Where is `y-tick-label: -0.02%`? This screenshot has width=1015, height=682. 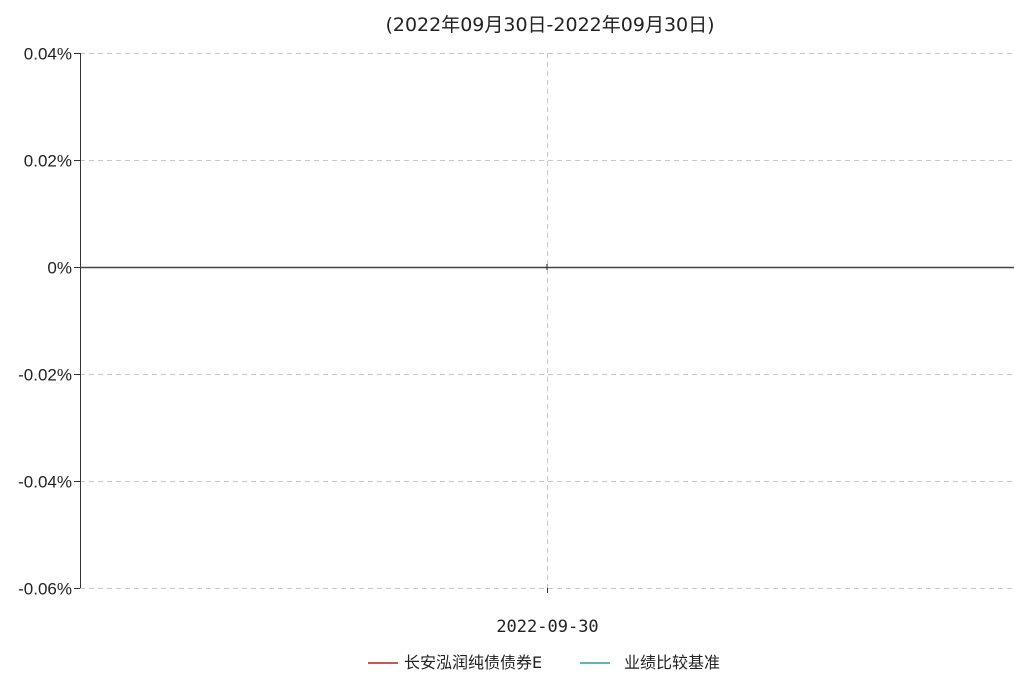 y-tick-label: -0.02% is located at coordinates (45, 375).